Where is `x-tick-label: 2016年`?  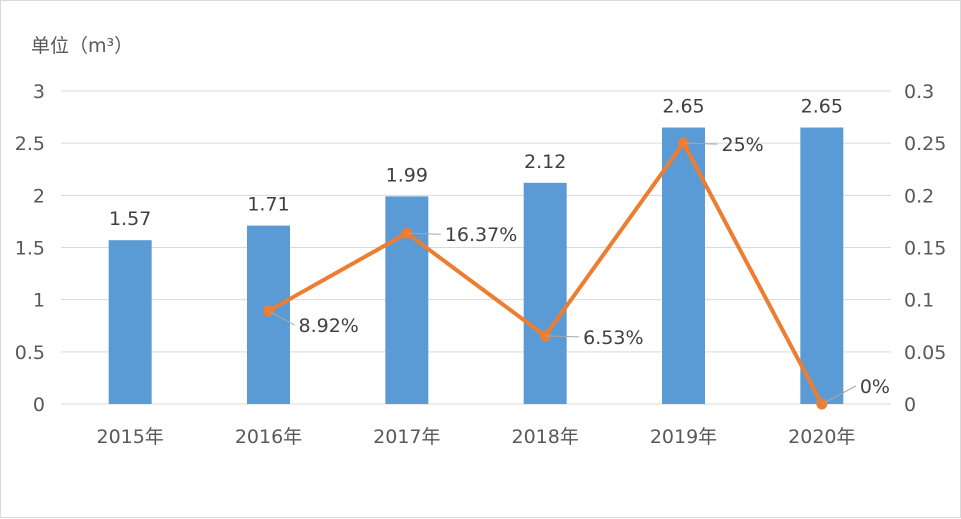 x-tick-label: 2016年 is located at coordinates (268, 437).